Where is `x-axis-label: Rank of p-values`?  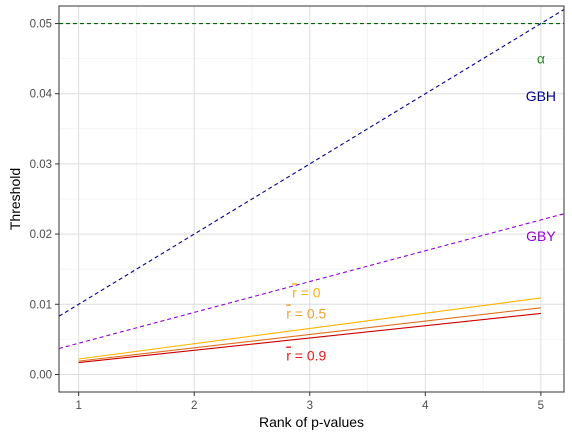 x-axis-label: Rank of p-values is located at coordinates (311, 422).